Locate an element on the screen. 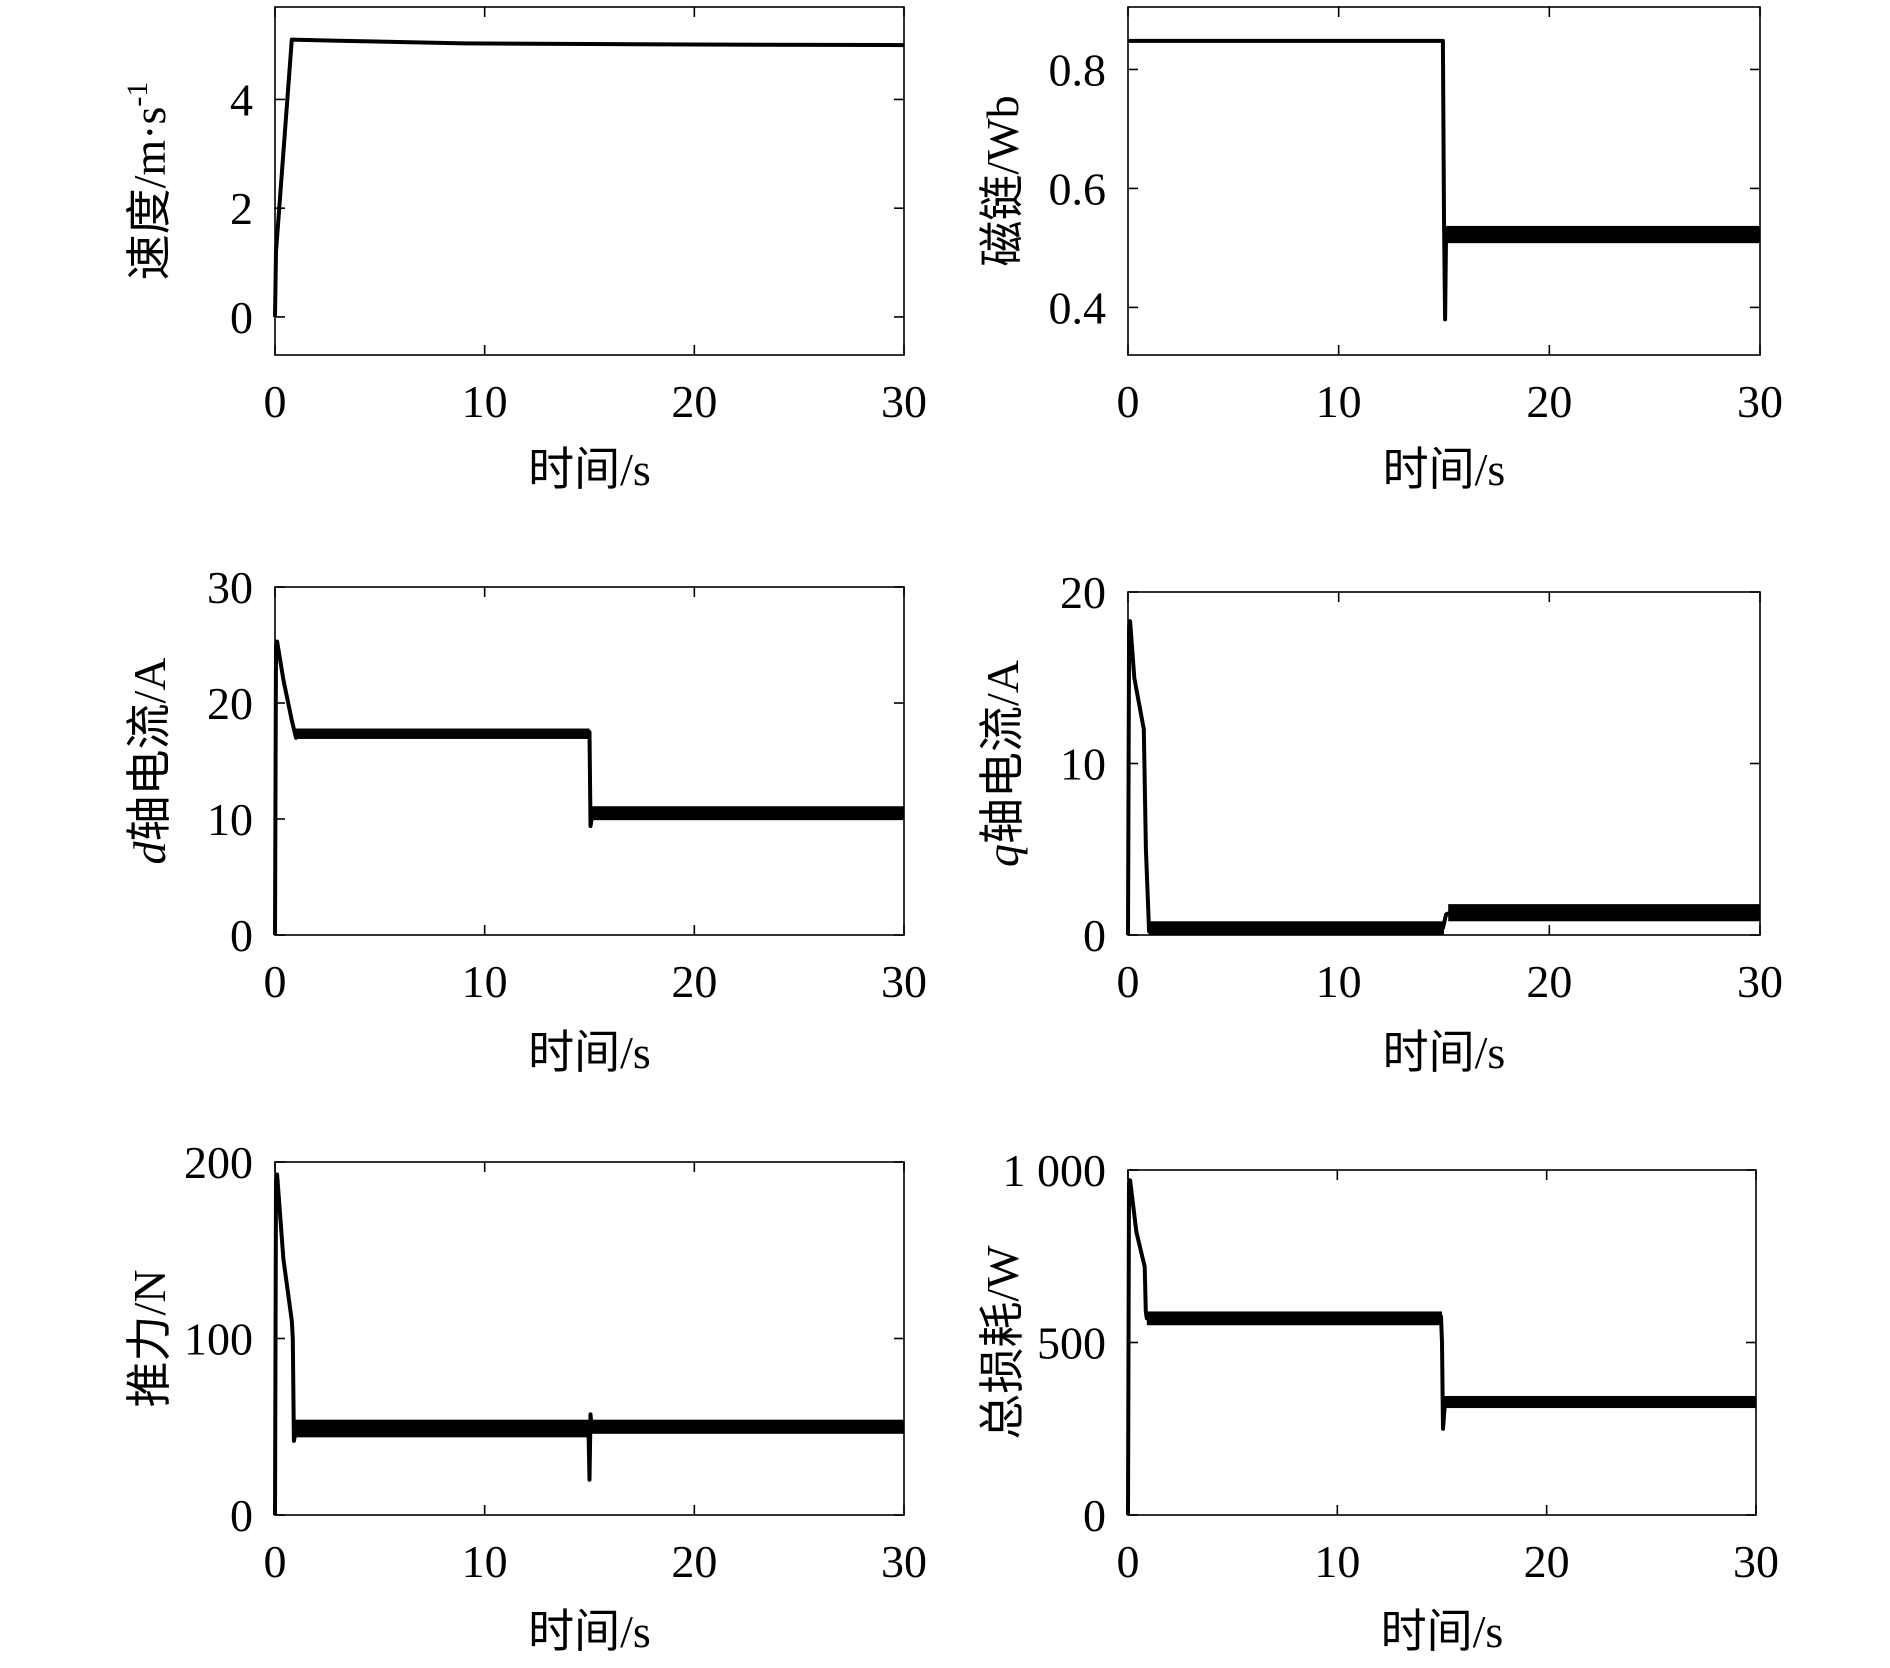 The width and height of the screenshot is (1890, 1668). y-axis-title-sup: -1 is located at coordinates (137, 94).